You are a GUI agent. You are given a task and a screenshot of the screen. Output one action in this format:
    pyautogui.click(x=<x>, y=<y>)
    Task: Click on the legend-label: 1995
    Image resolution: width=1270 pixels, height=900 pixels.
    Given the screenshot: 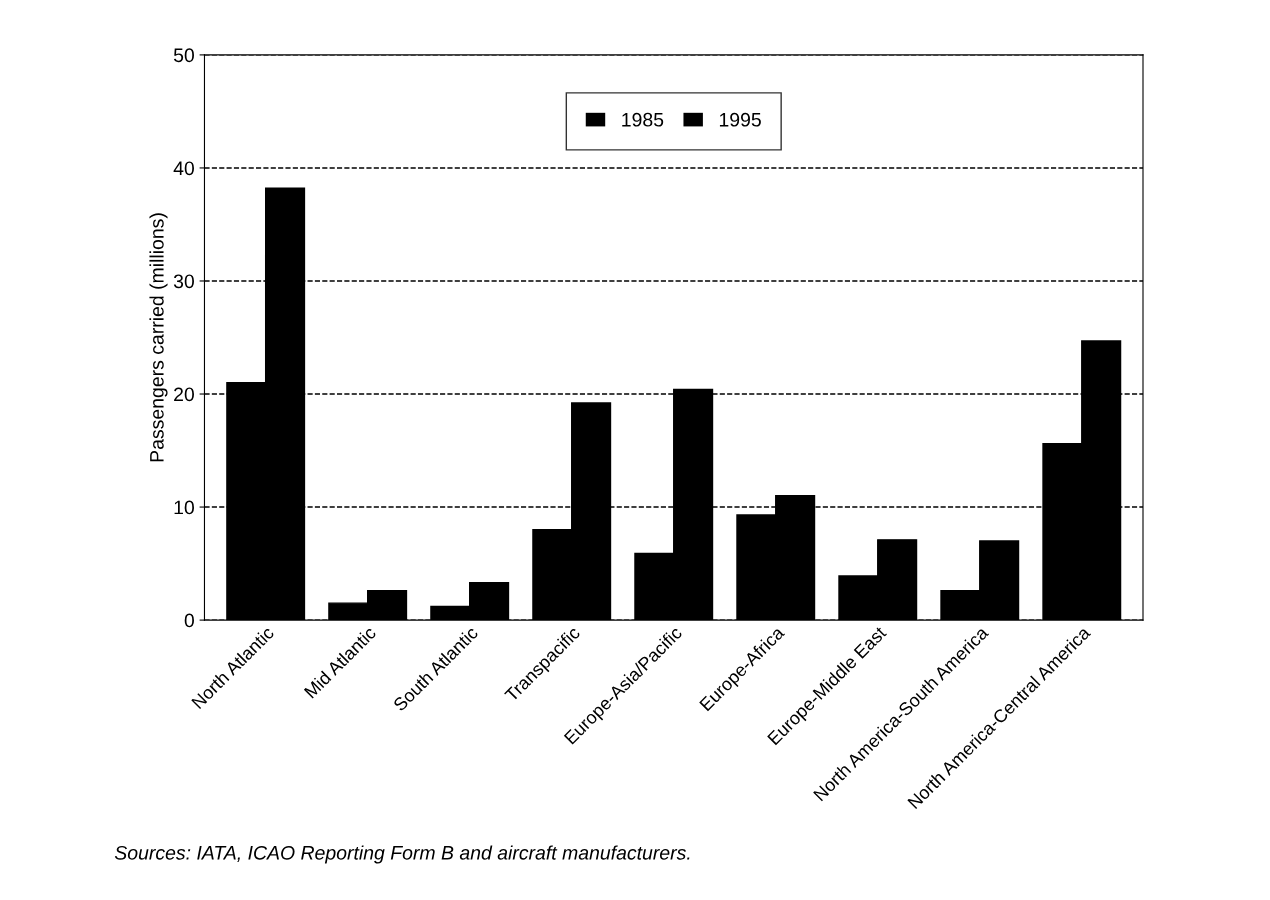 What is the action you would take?
    pyautogui.click(x=740, y=119)
    